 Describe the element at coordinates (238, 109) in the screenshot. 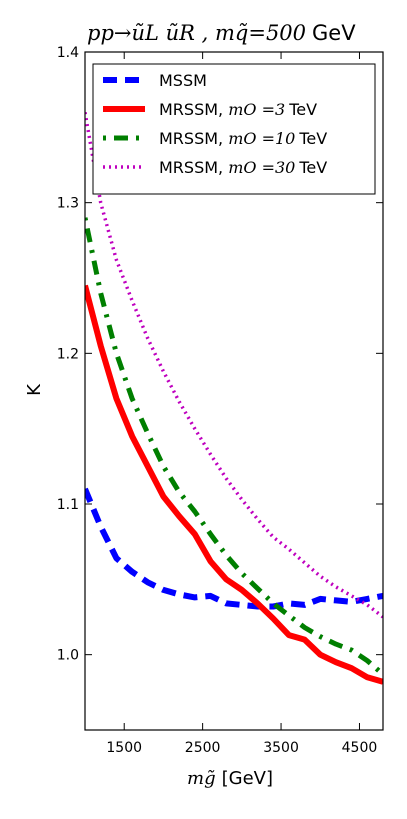

I see `legend-label: MRSSM, mO =3 TeV` at that location.